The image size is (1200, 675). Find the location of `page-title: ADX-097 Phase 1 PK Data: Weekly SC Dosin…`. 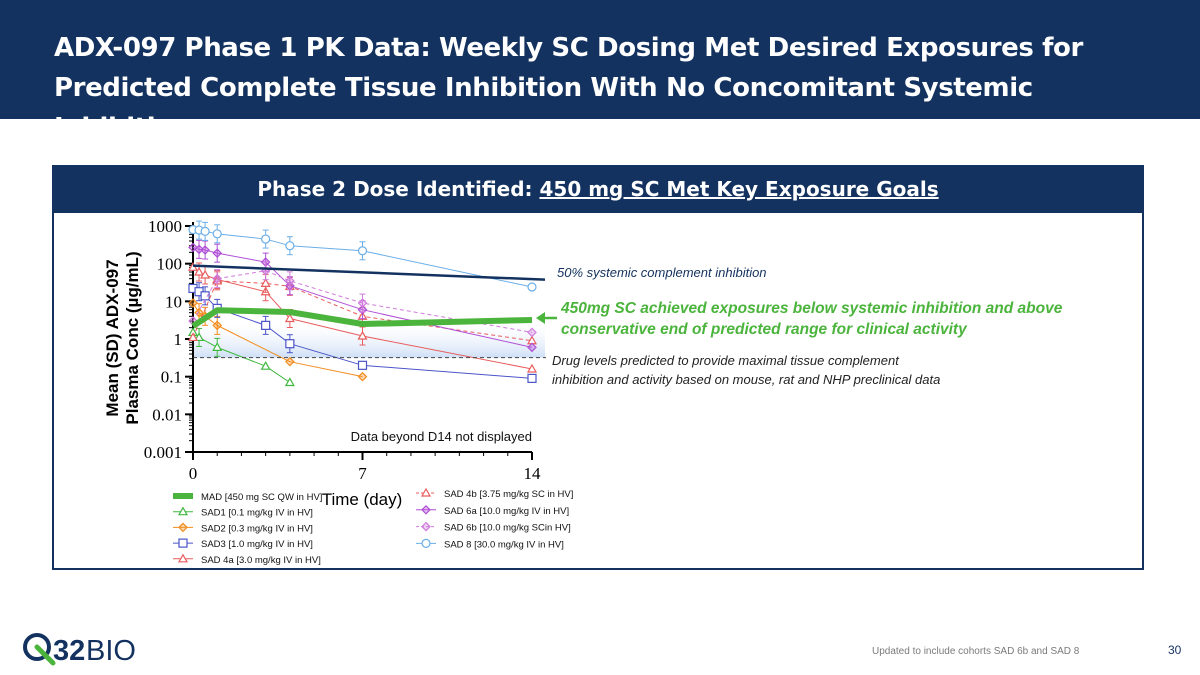

page-title: ADX-097 Phase 1 PK Data: Weekly SC Dosin… is located at coordinates (568, 88).